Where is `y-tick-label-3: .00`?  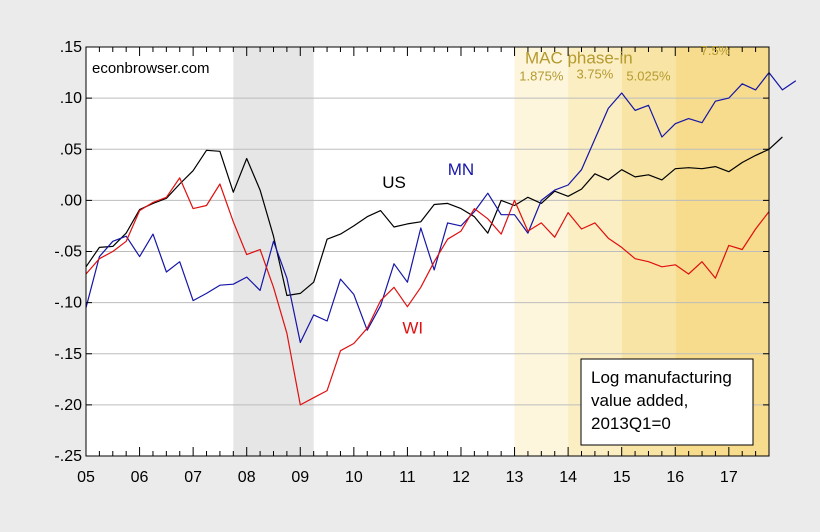
y-tick-label-3: .00 is located at coordinates (71, 200).